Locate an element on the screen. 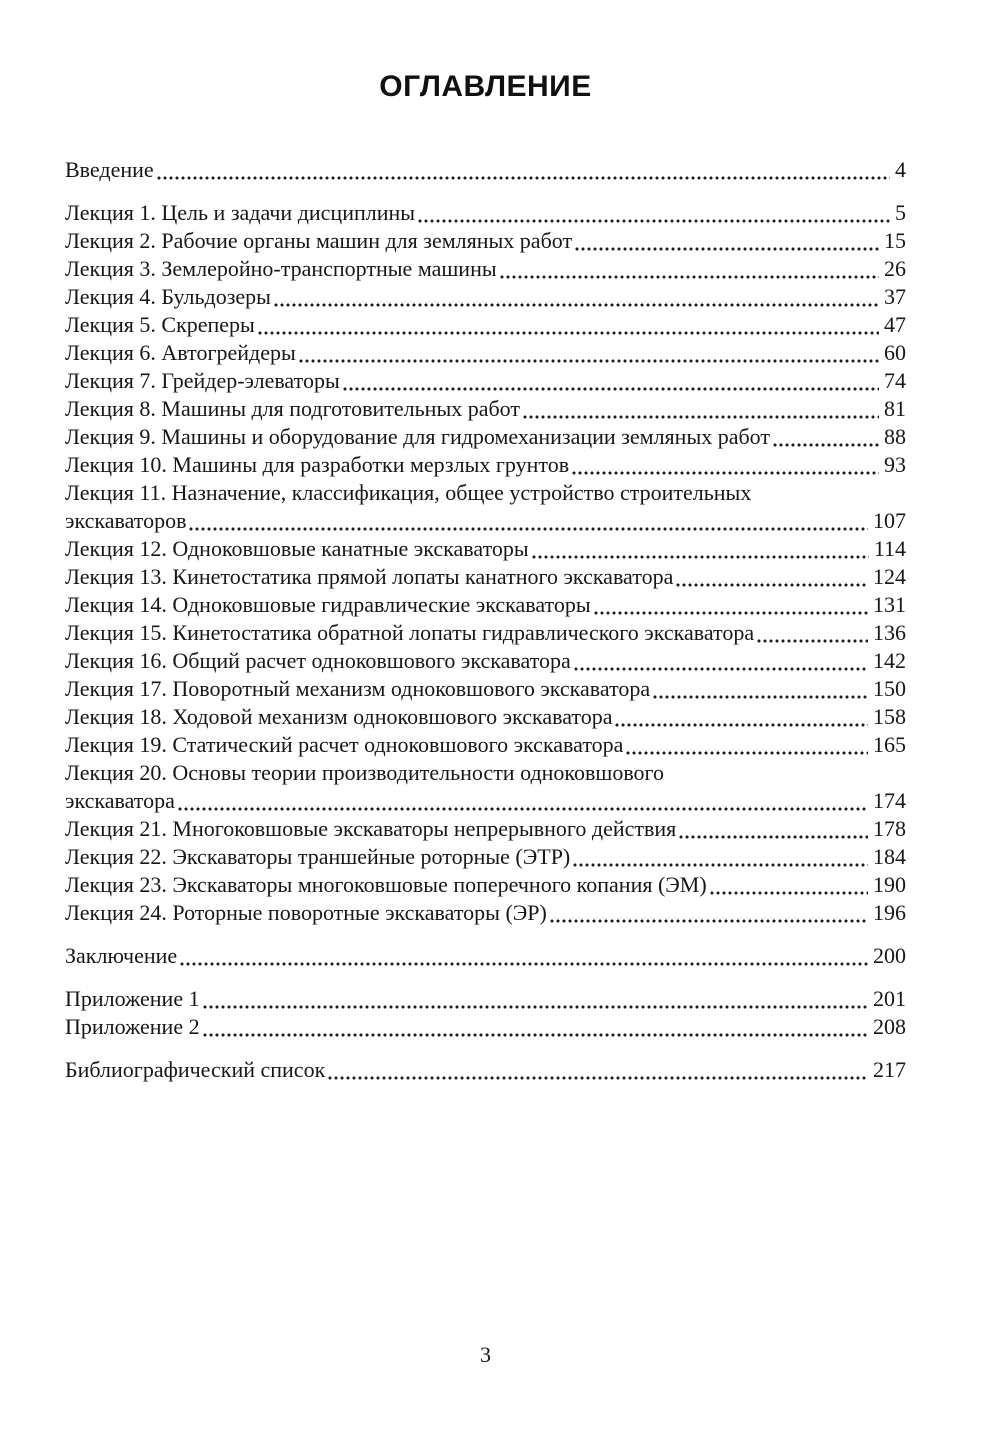 The image size is (1000, 1456). toc-entry-title: Лекция 5. Скреперы is located at coordinates (160, 324).